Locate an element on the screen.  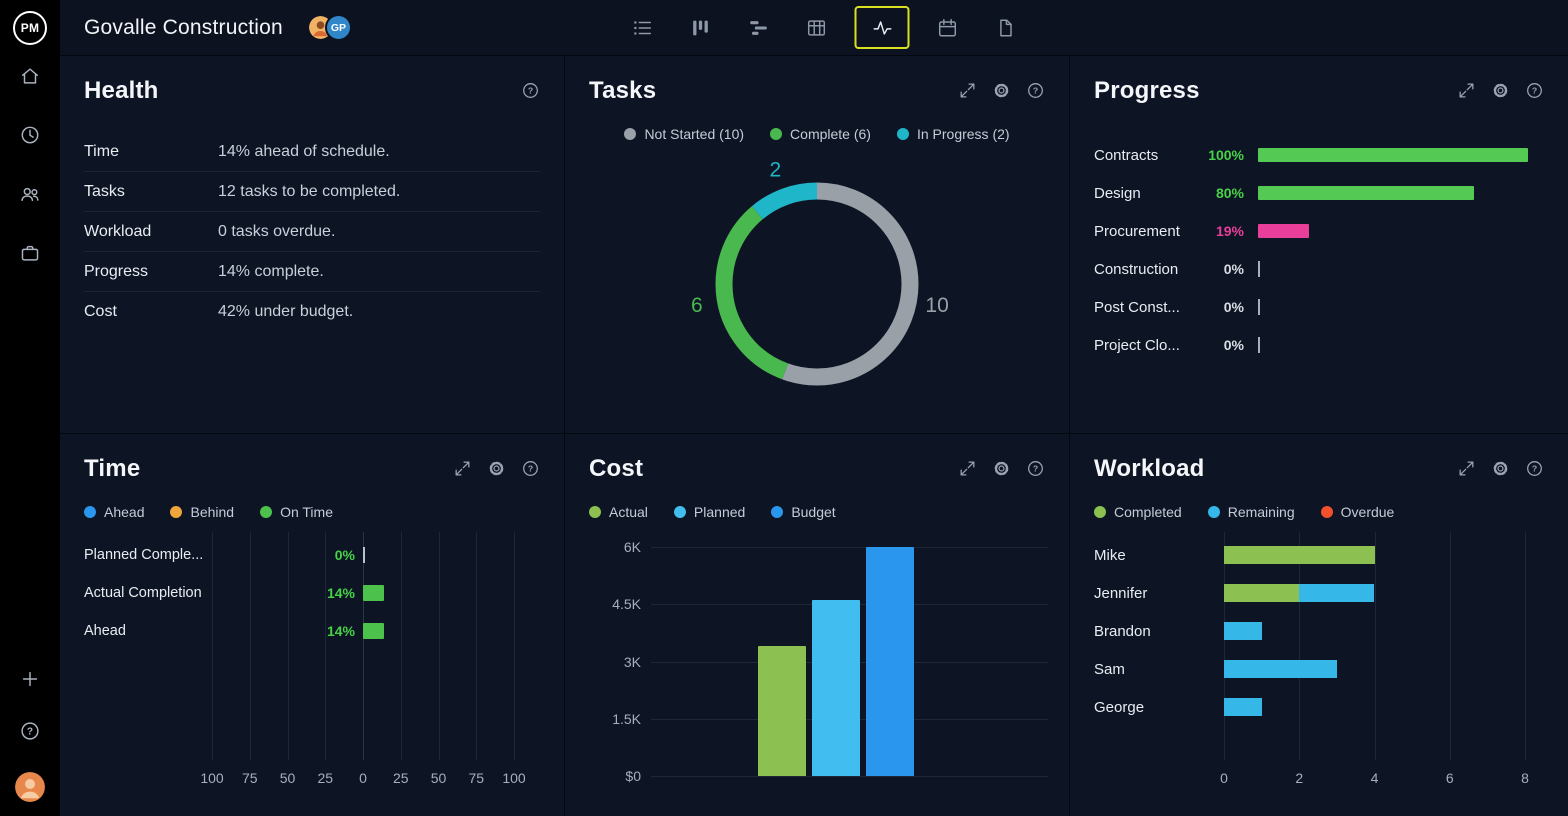
cost-bar-planned is located at coordinates (836, 688).